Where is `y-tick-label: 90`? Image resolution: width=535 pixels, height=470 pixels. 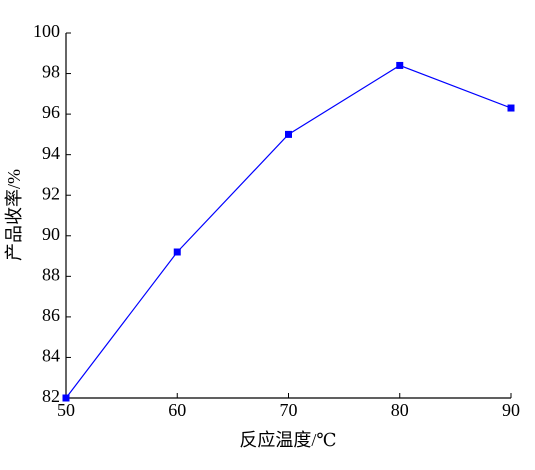
y-tick-label: 90 is located at coordinates (51, 234).